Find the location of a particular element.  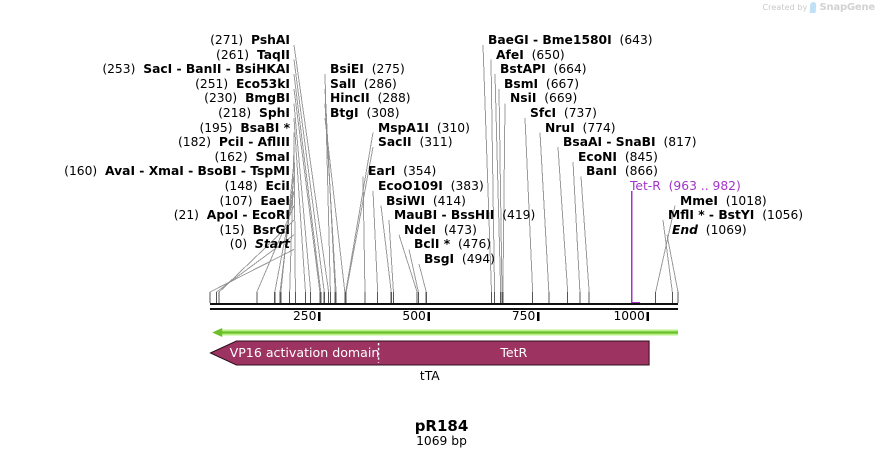

restriction-site-bsiei: BsiEI (275) is located at coordinates (367, 69).